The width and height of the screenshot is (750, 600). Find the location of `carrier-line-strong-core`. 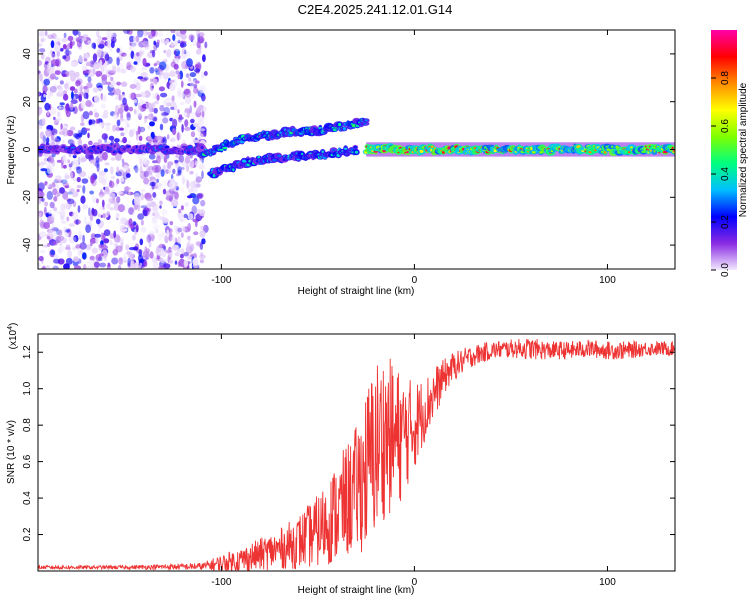

carrier-line-strong-core is located at coordinates (533, 152).